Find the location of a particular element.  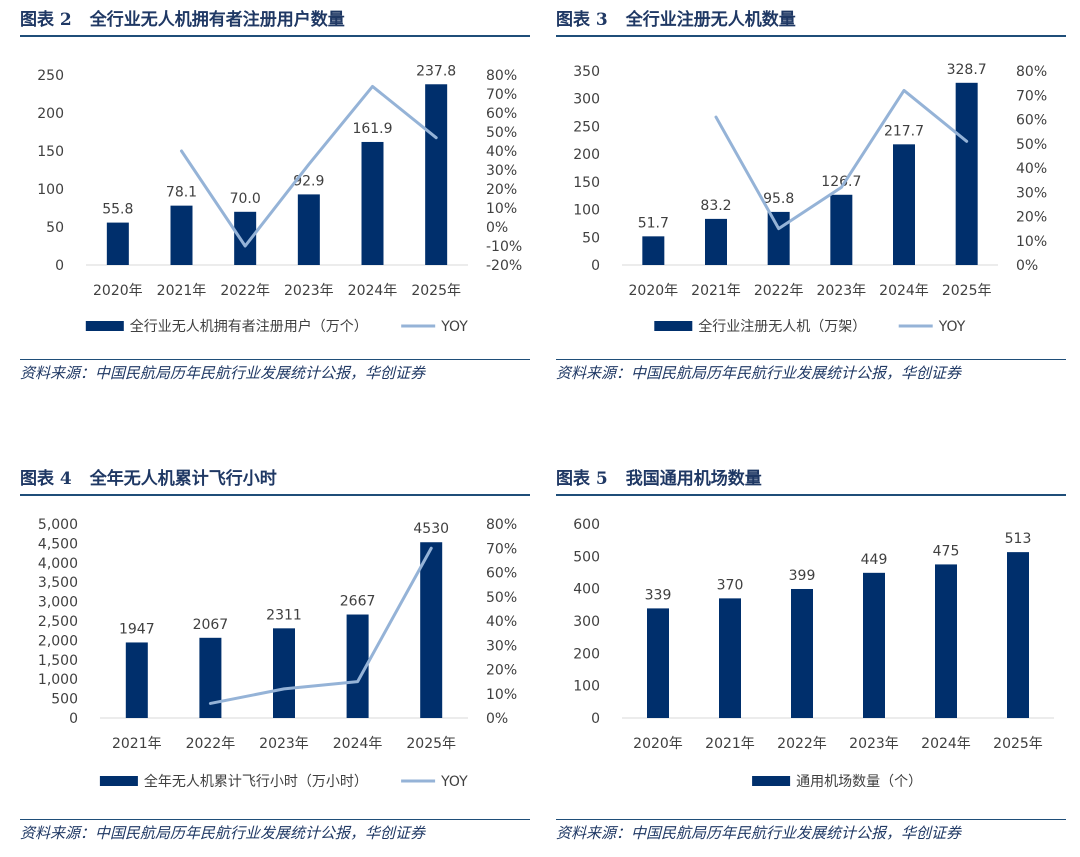

y-tick-label: 150 is located at coordinates (586, 183).